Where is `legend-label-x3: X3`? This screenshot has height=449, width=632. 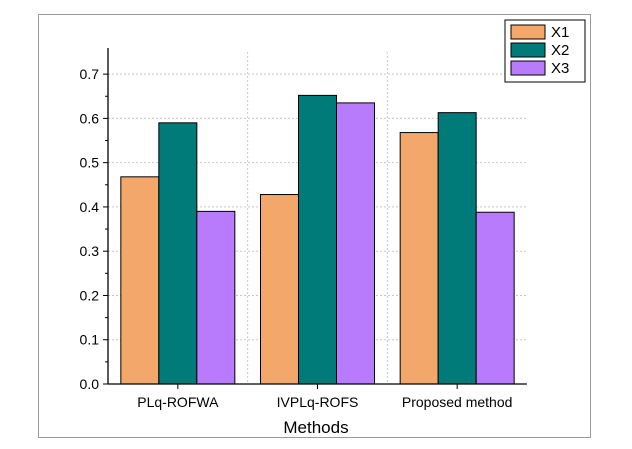 legend-label-x3: X3 is located at coordinates (560, 68).